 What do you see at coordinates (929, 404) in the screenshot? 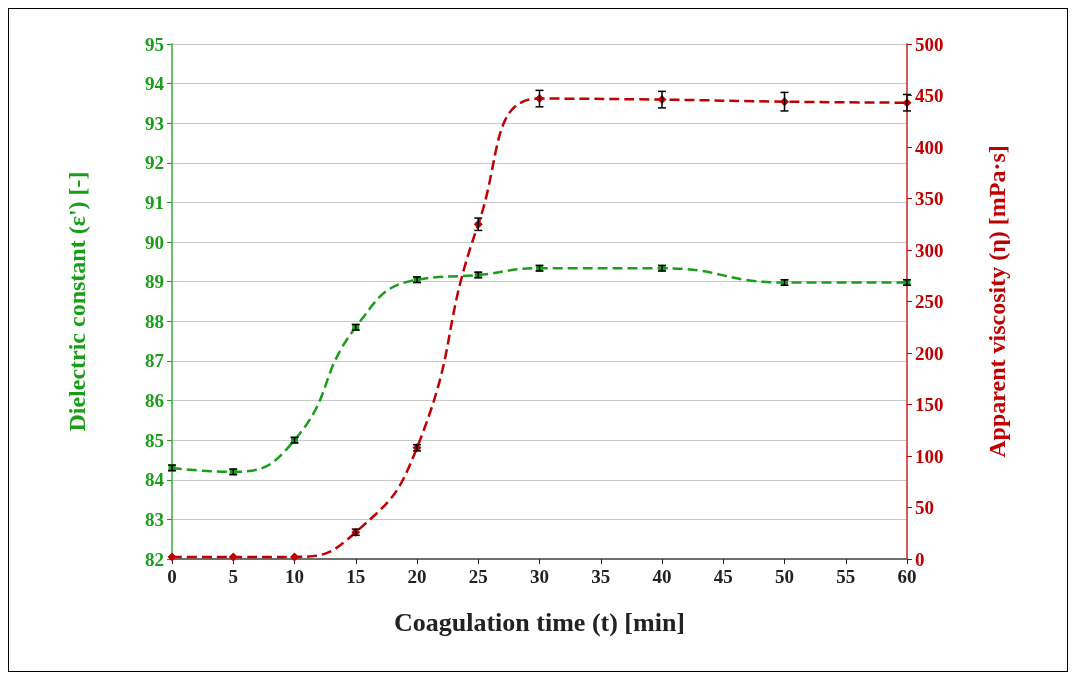
I see `y2-tick-label: 150` at bounding box center [929, 404].